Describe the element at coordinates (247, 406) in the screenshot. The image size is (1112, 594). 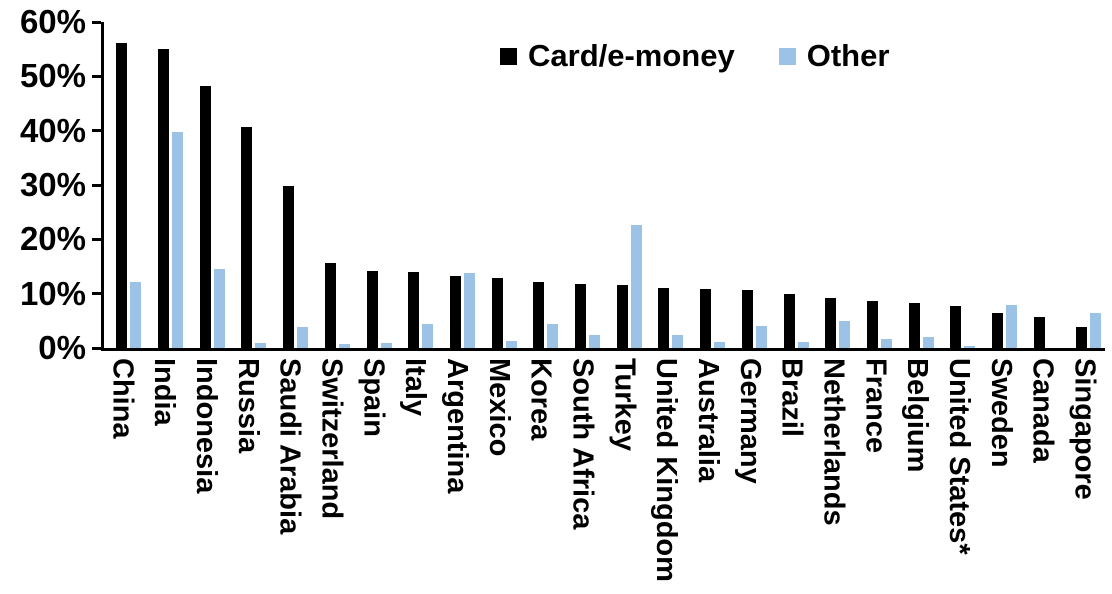
I see `x-axis-label: Russia` at that location.